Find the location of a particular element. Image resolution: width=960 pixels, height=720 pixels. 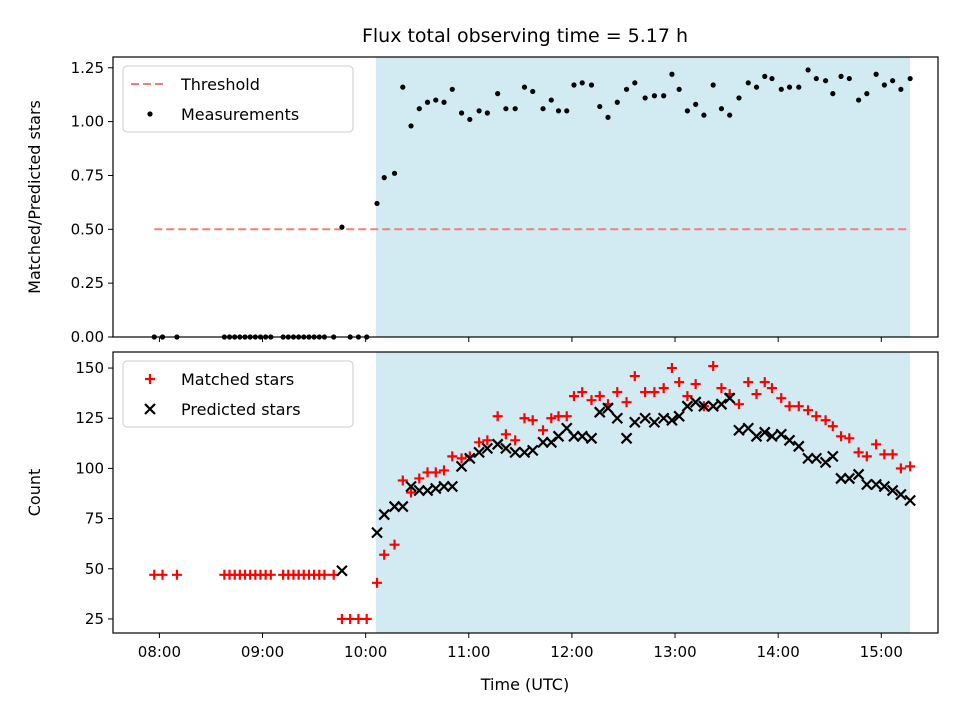

y-tick-label: 0.75 is located at coordinates (87, 175).